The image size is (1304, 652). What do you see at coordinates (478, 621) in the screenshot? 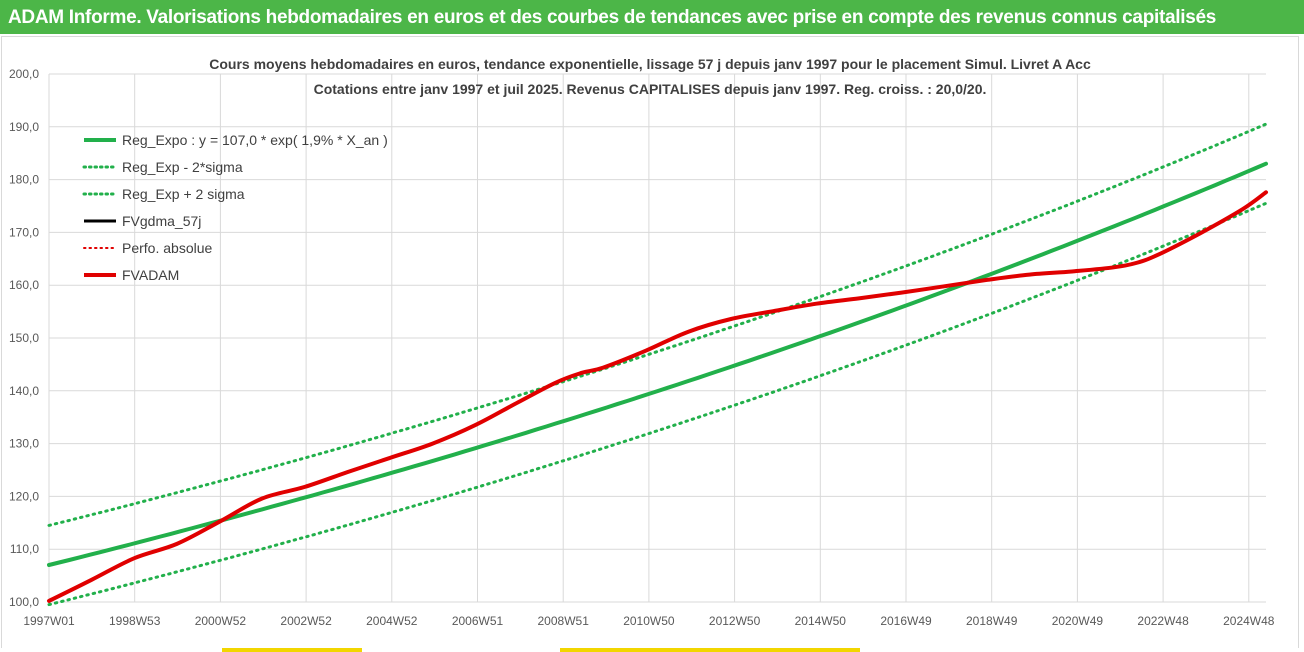
I see `x-tick-label: 2006W51` at bounding box center [478, 621].